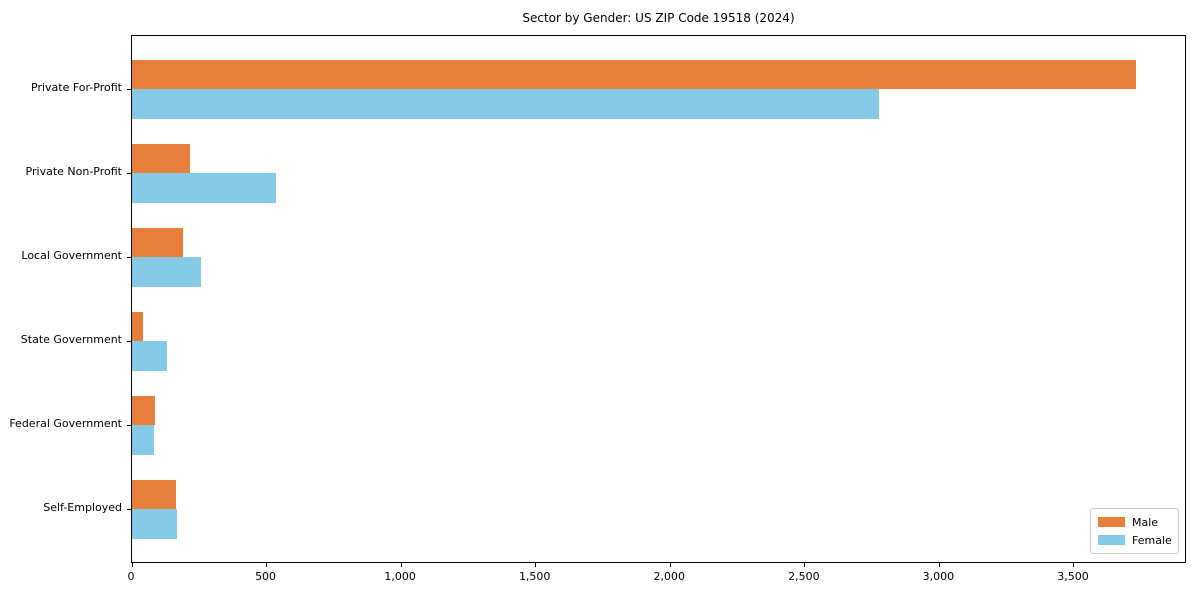 This screenshot has height=600, width=1200. I want to click on x-tick-label-2: 1,000, so click(400, 576).